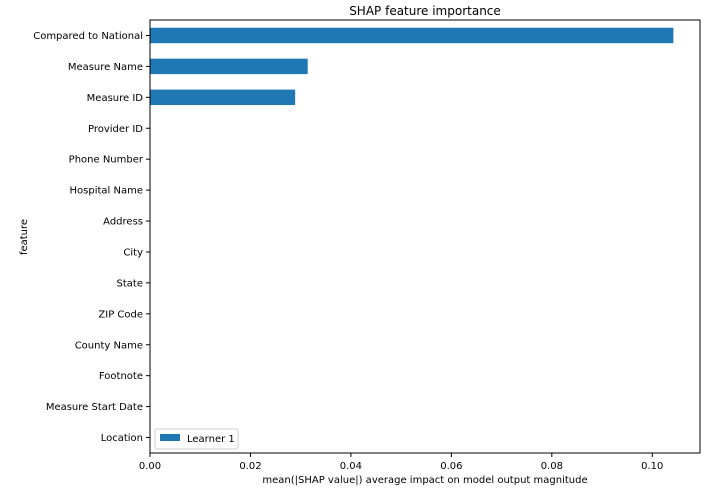 The height and width of the screenshot is (504, 720). I want to click on y-tick-label-hospital-name: Hospital Name, so click(106, 191).